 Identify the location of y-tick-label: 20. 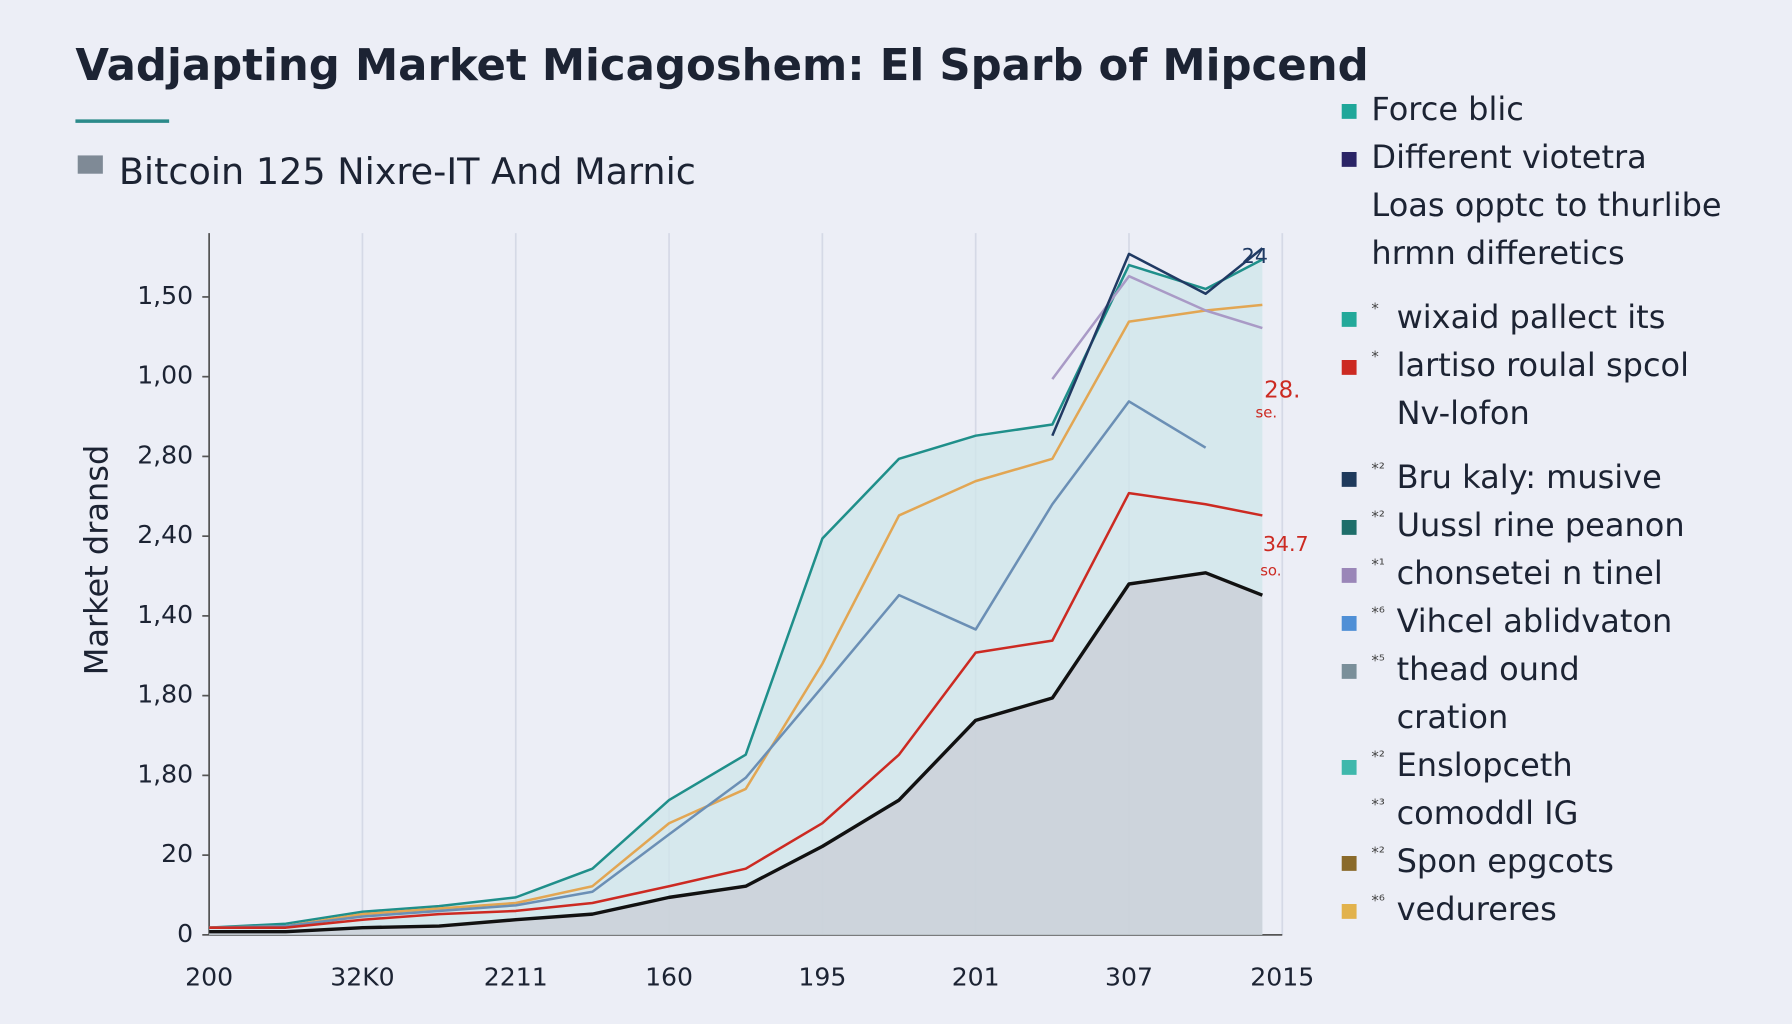
(177, 853).